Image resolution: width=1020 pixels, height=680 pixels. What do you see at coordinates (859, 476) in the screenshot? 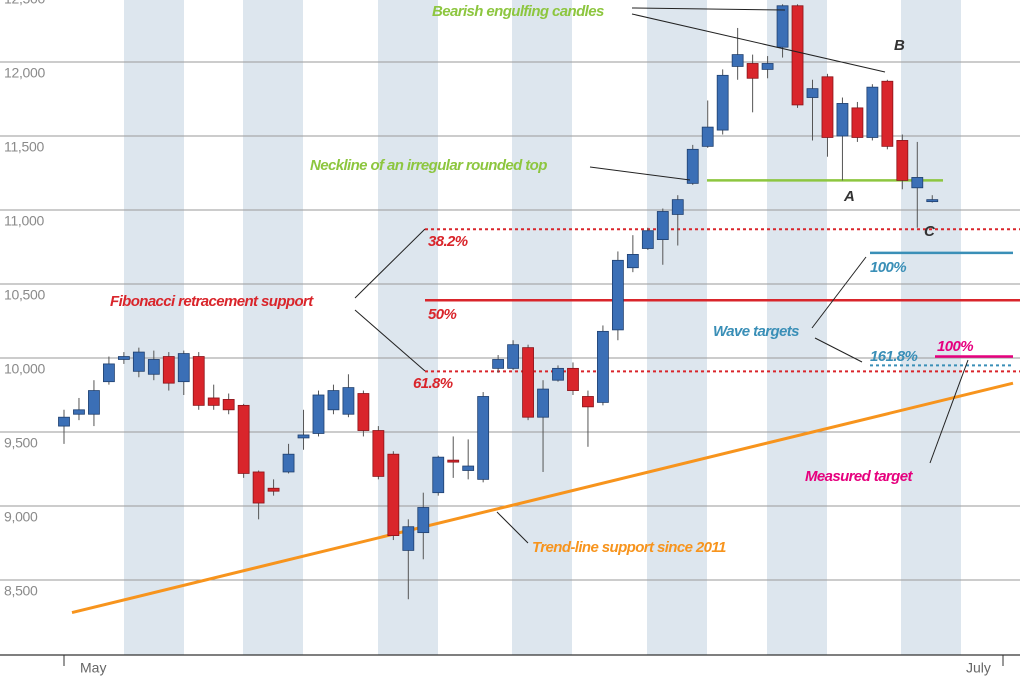
I see `annotation: Measured target` at bounding box center [859, 476].